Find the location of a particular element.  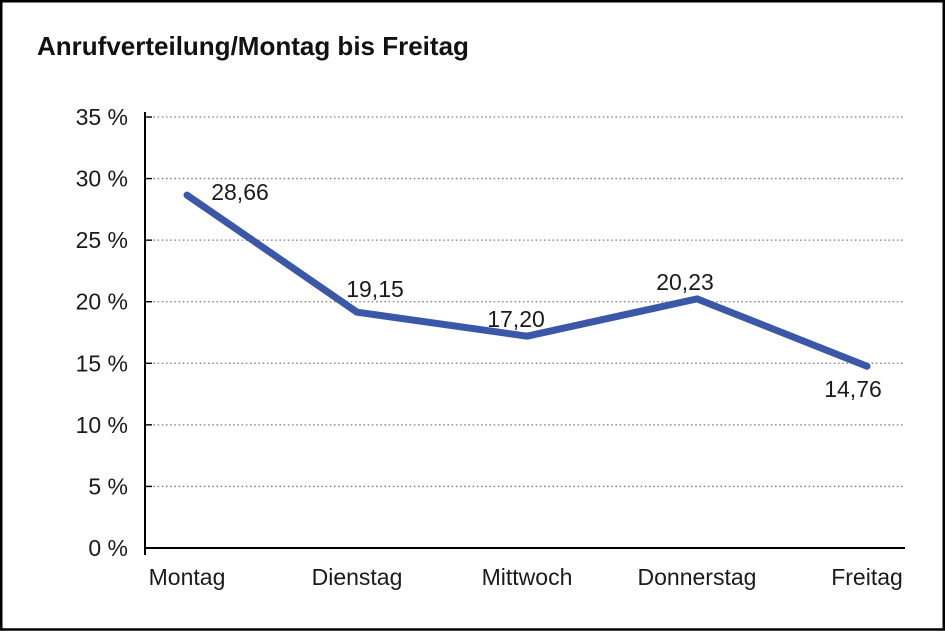

y-tick-label: 20 % is located at coordinates (102, 302).